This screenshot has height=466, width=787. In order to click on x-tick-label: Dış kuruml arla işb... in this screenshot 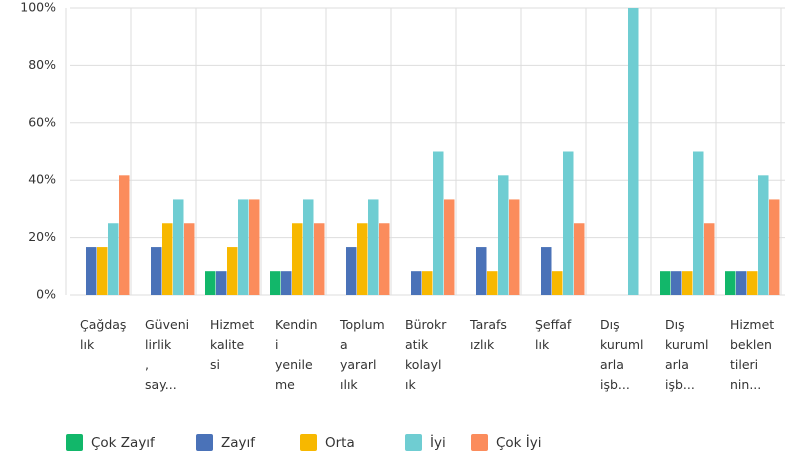, I will do `click(687, 354)`.